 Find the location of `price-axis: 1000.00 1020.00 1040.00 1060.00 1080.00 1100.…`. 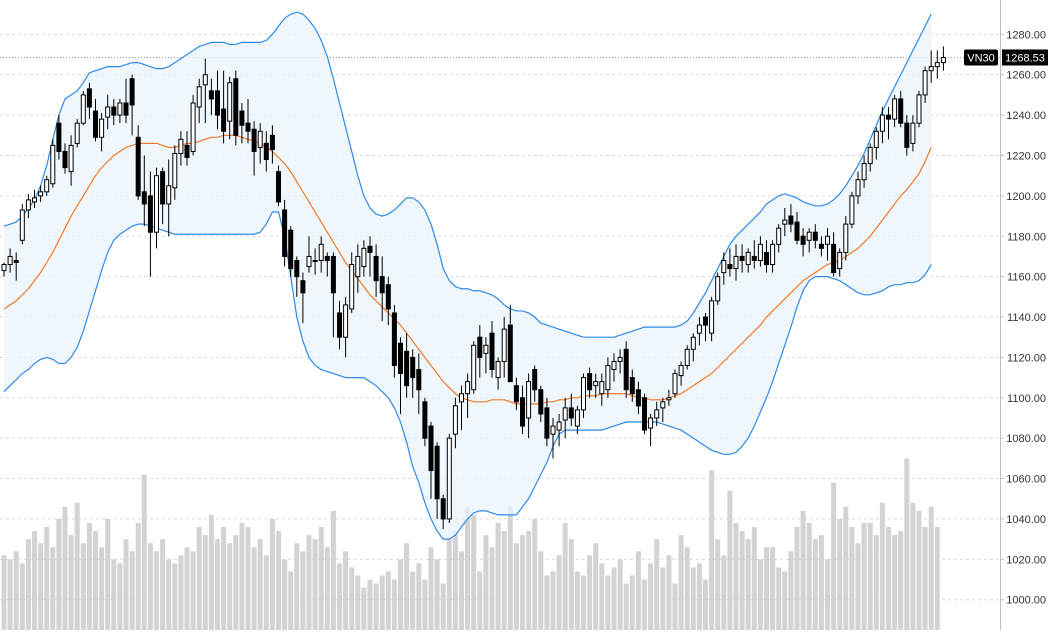

price-axis: 1000.00 1020.00 1040.00 1060.00 1080.00 1100.… is located at coordinates (1023, 315).